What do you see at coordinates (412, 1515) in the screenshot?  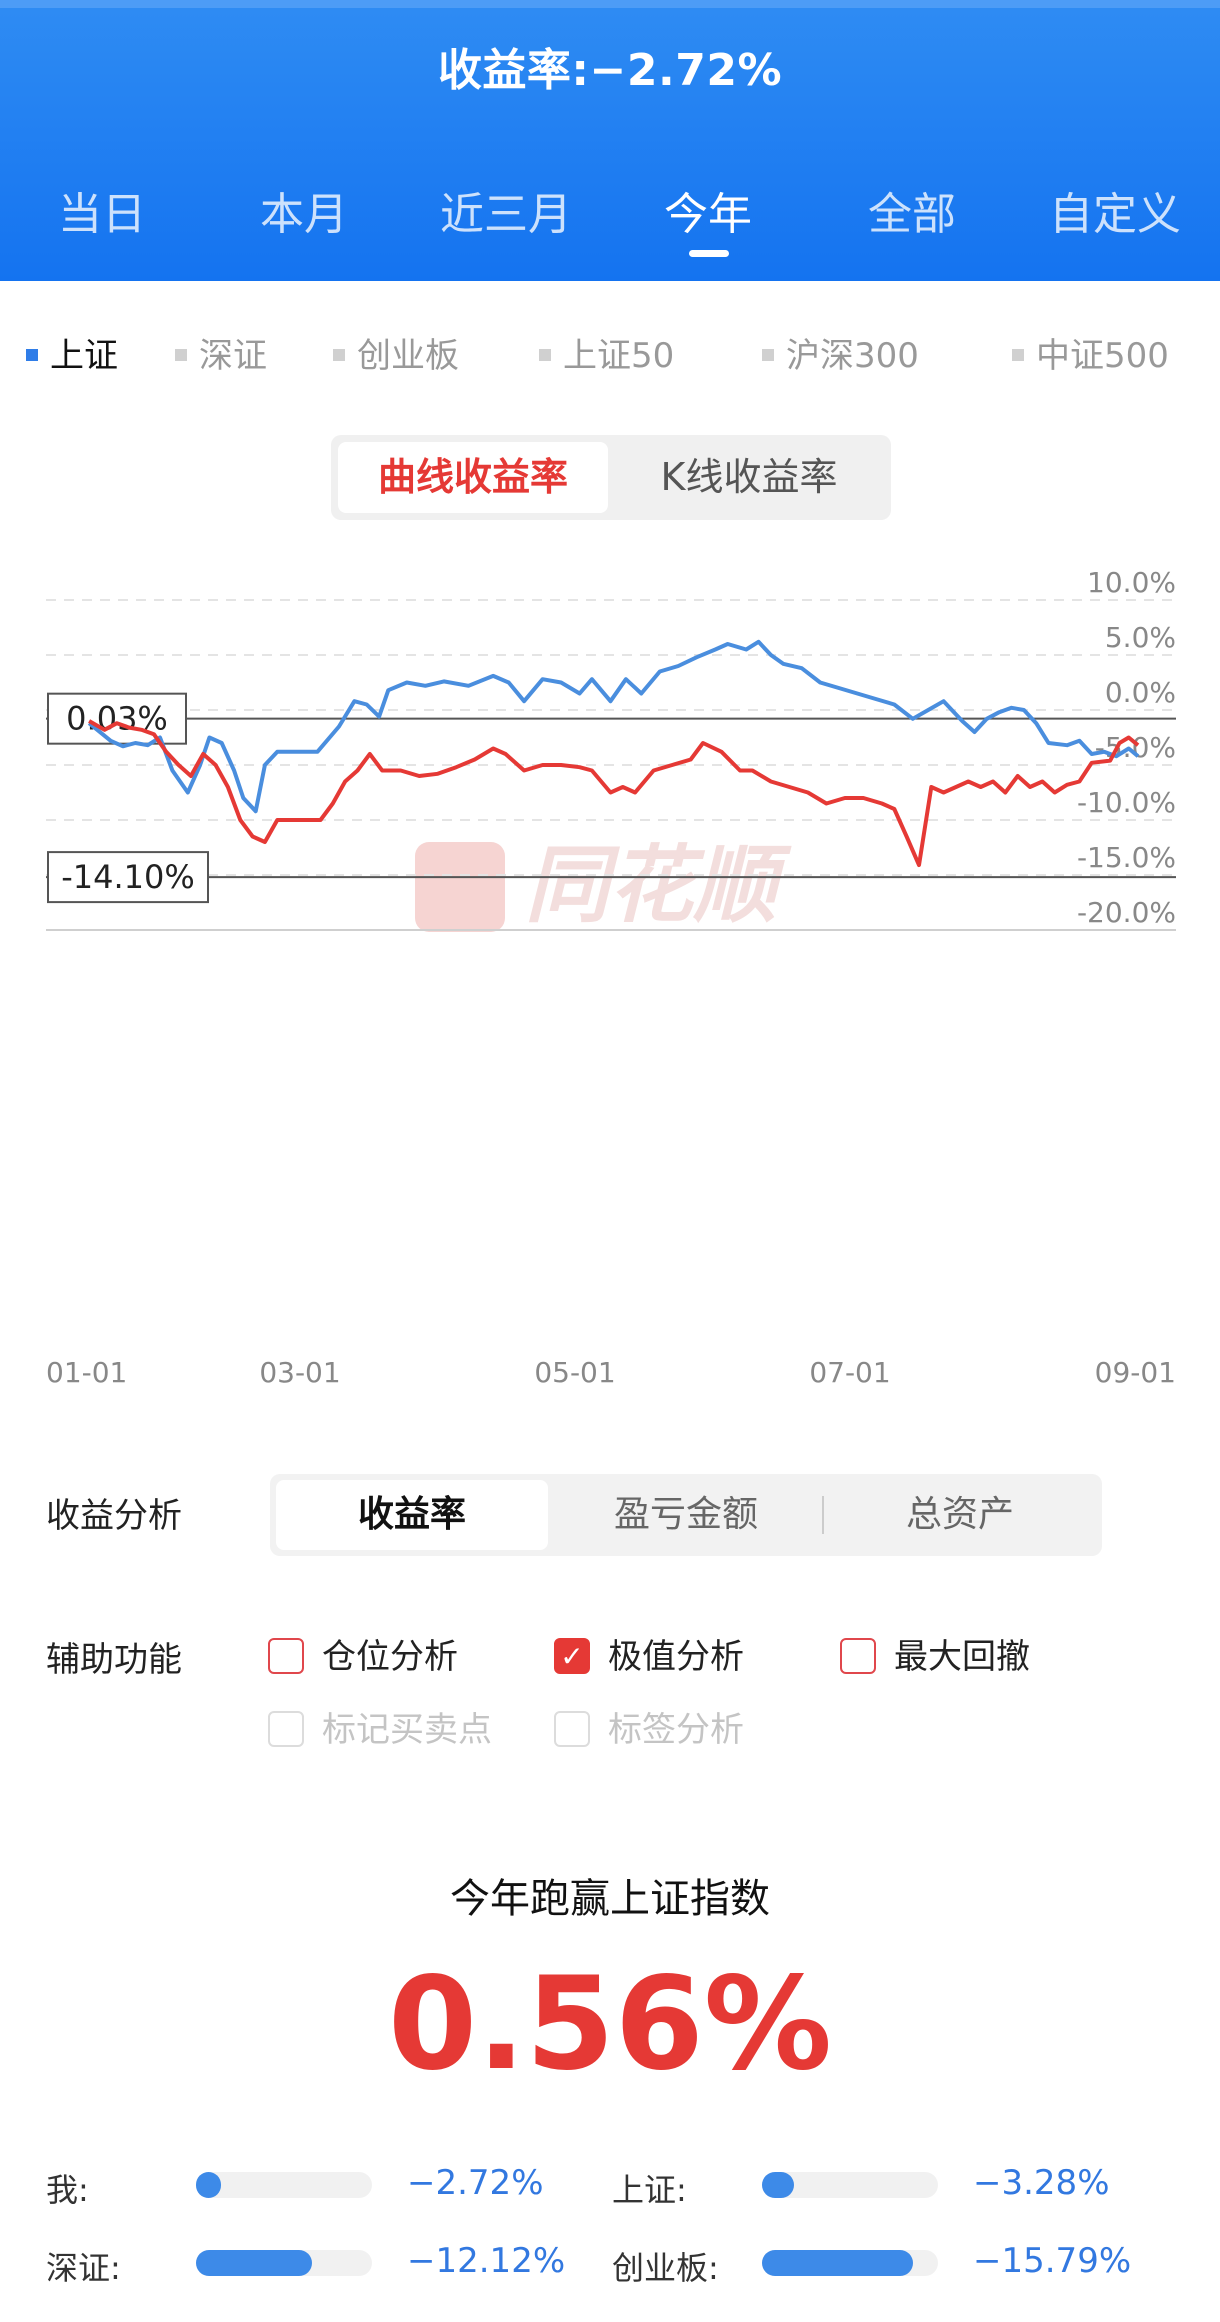 I see `segment-yield: 收益率` at bounding box center [412, 1515].